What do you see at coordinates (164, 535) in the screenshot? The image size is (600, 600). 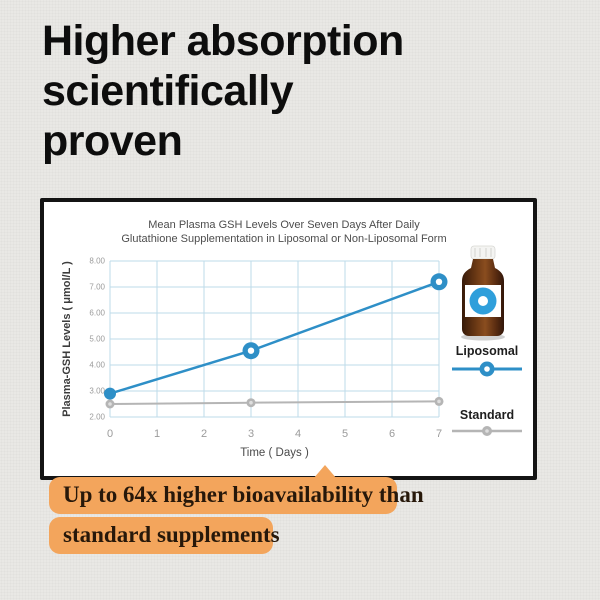 I see `callout-text-line-2: standard supplements` at bounding box center [164, 535].